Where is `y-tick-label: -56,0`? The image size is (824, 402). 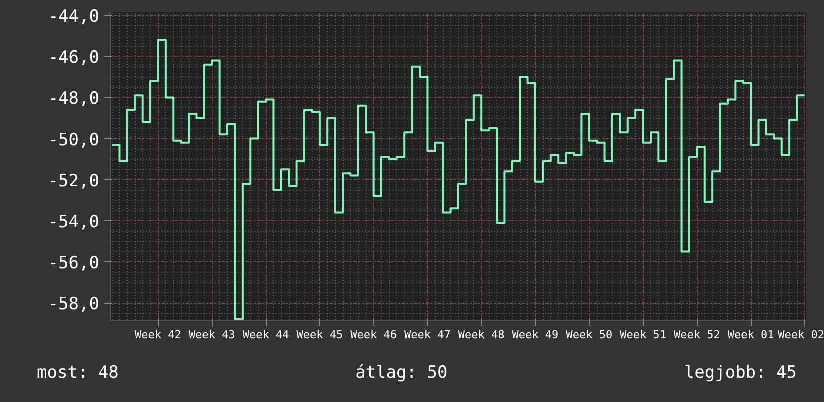 y-tick-label: -56,0 is located at coordinates (74, 263).